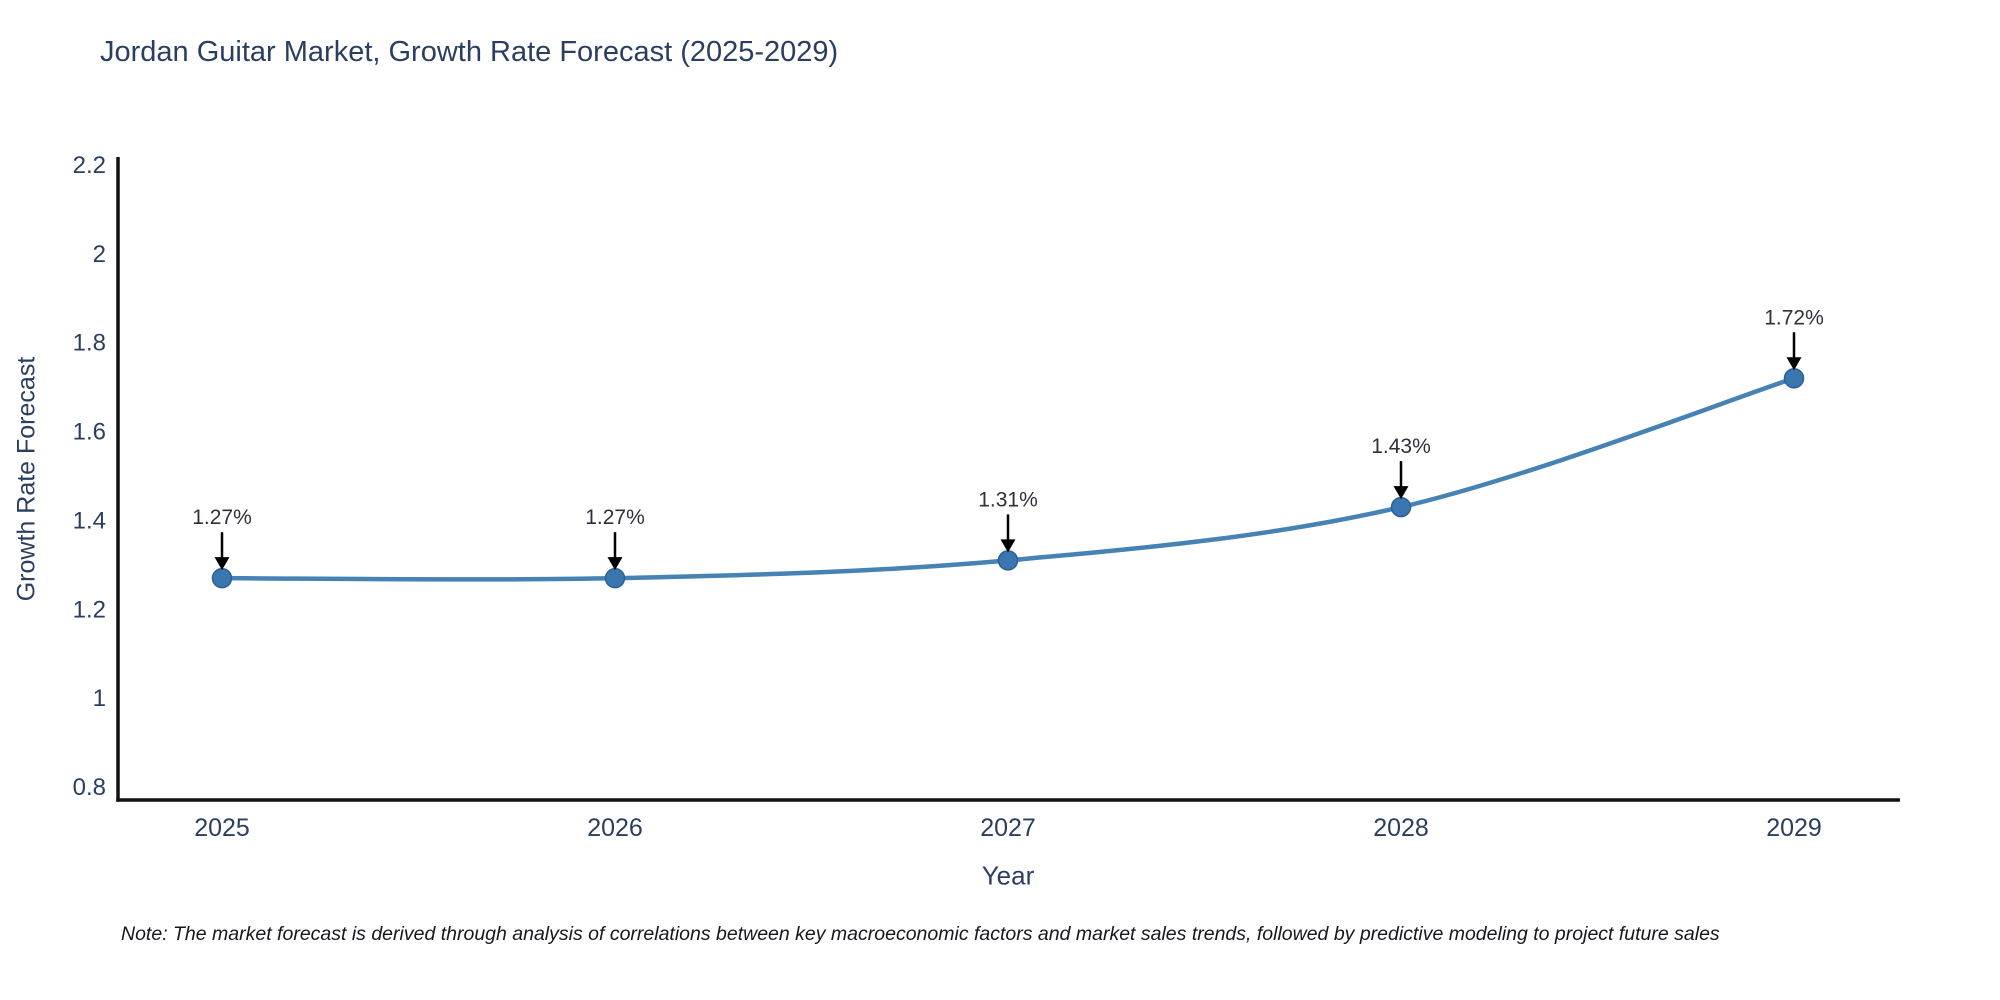 The width and height of the screenshot is (2000, 1000). What do you see at coordinates (1401, 446) in the screenshot?
I see `point-annotation-label: 1.43%` at bounding box center [1401, 446].